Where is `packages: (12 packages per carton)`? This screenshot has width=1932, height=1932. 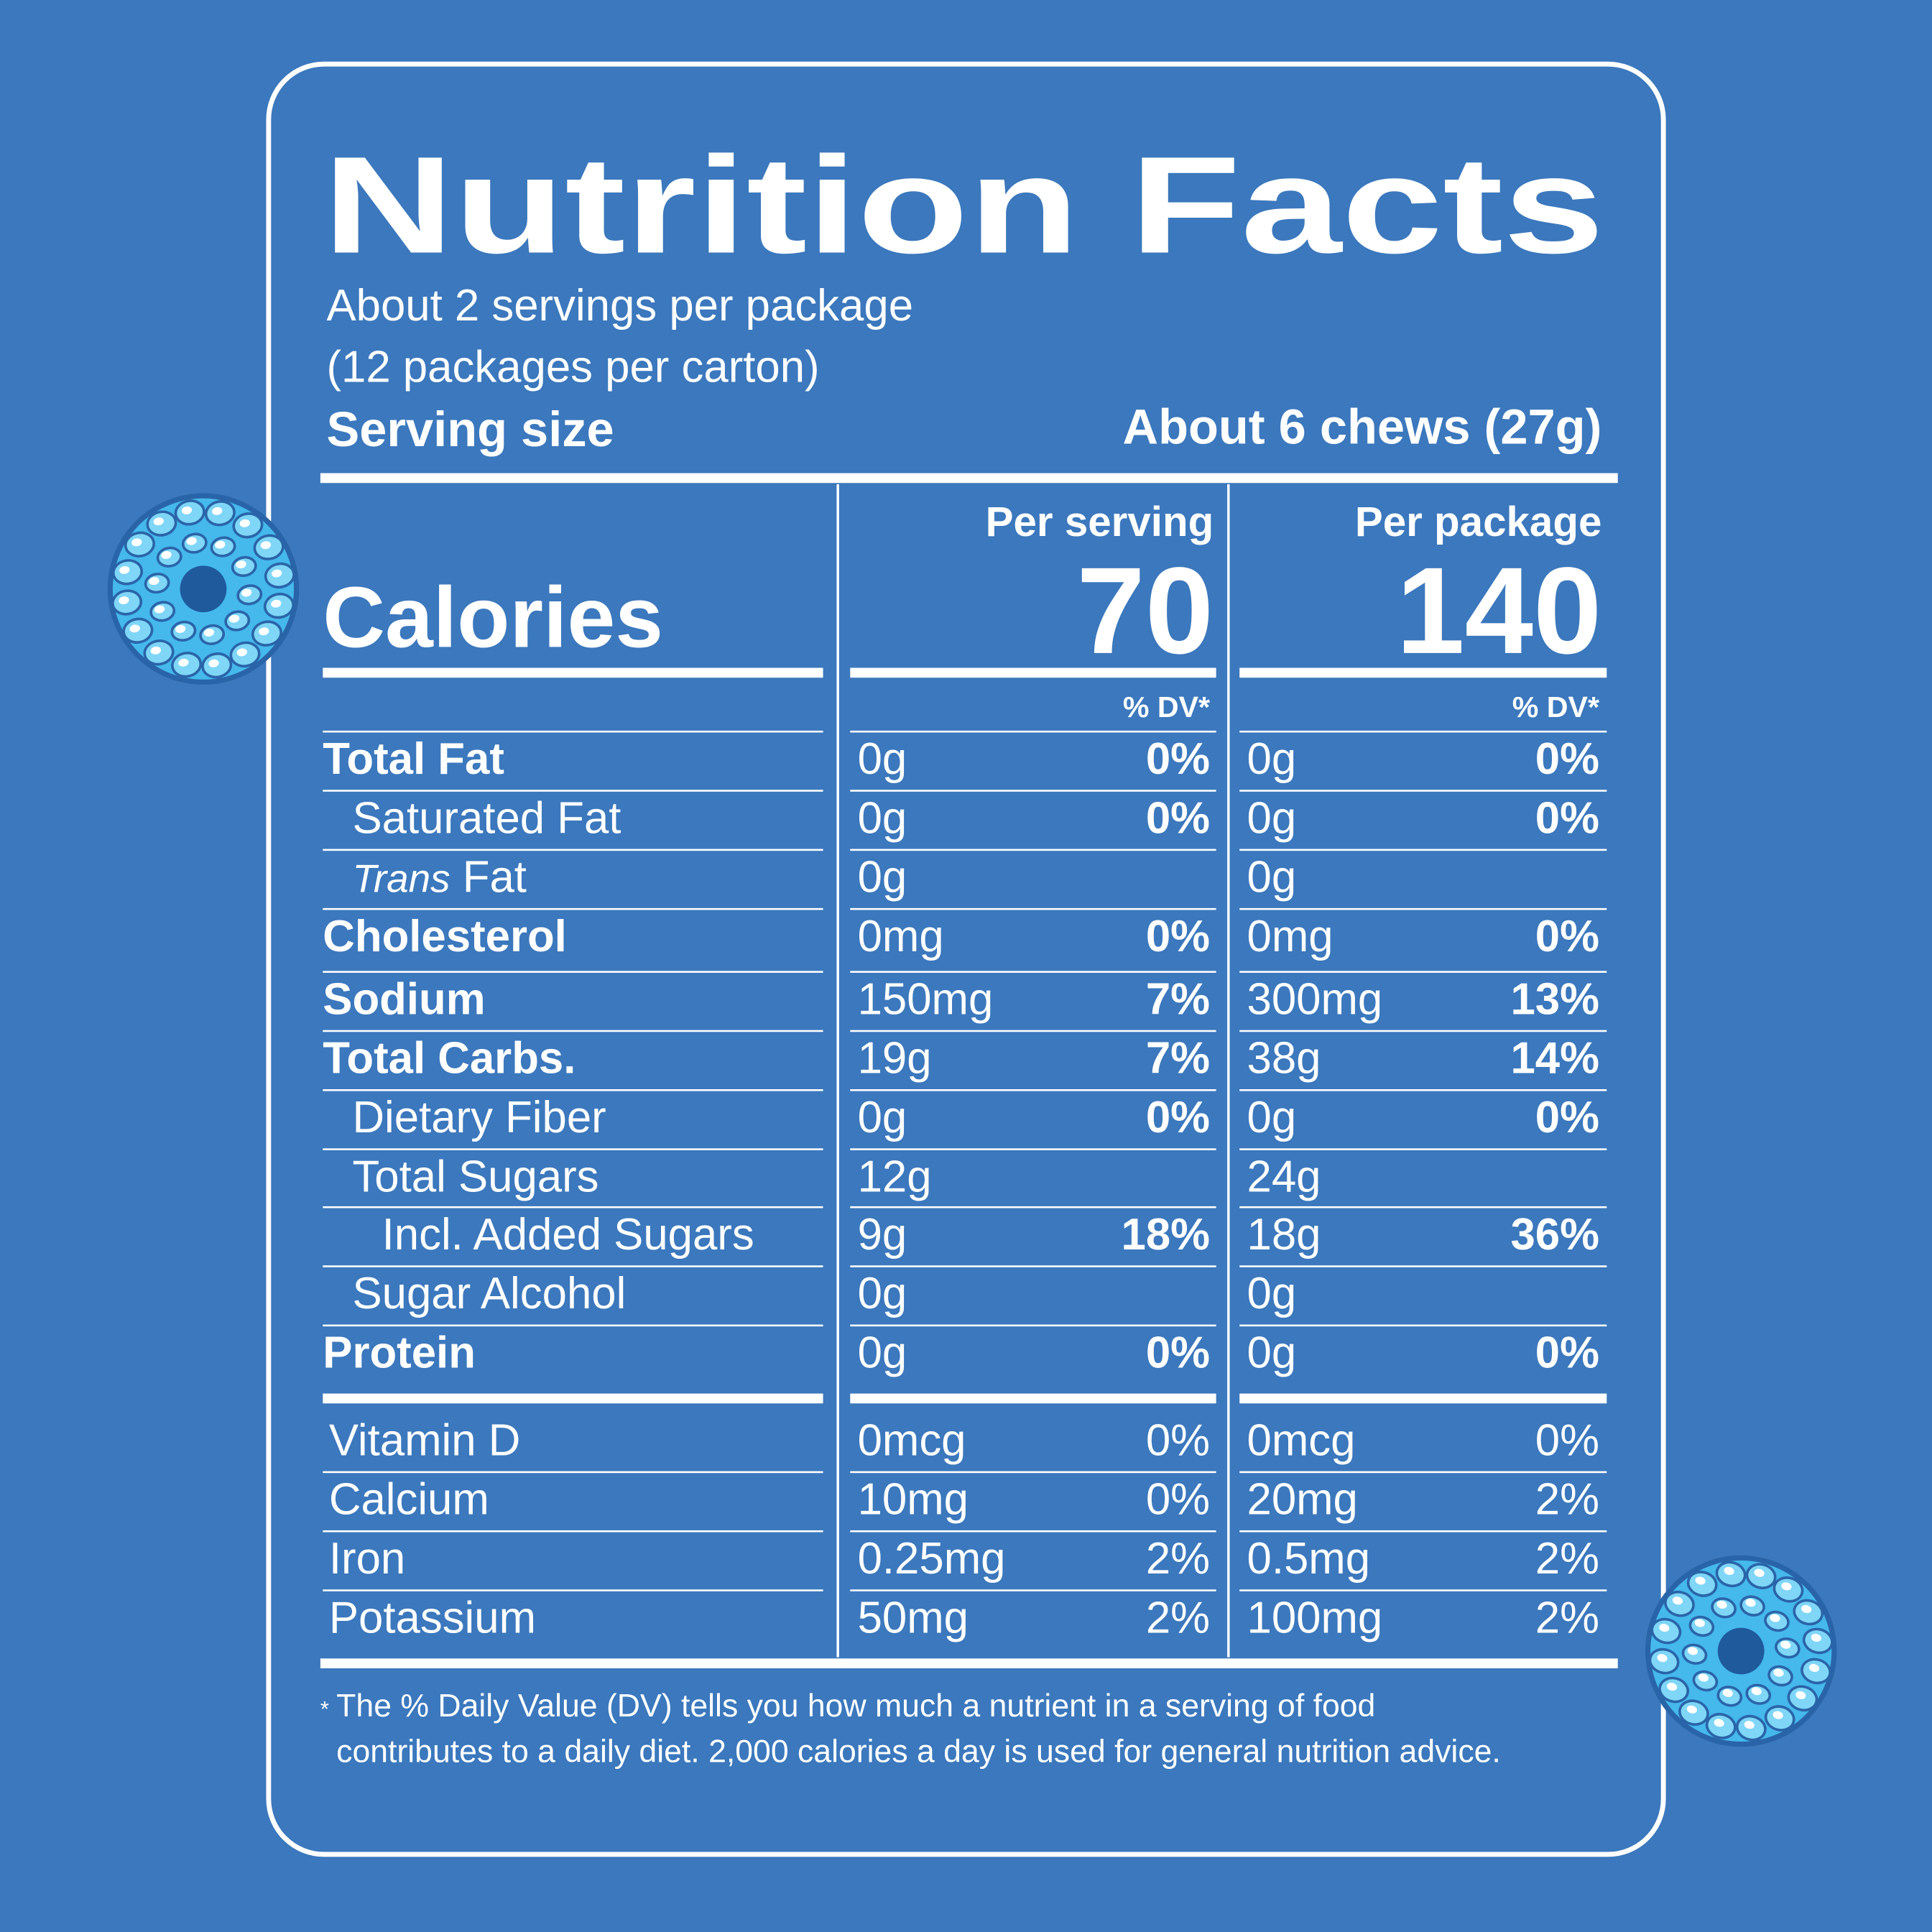
packages: (12 packages per carton) is located at coordinates (572, 367).